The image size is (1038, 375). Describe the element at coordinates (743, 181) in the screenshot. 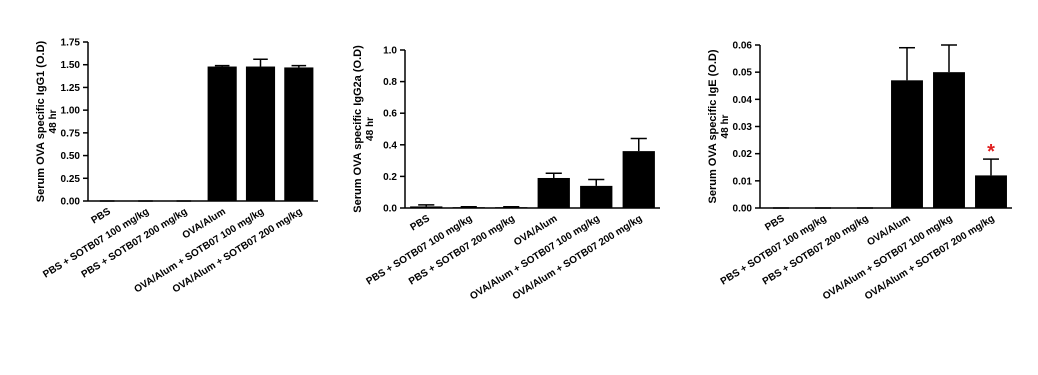

I see `y-tick-label: 0.01` at that location.